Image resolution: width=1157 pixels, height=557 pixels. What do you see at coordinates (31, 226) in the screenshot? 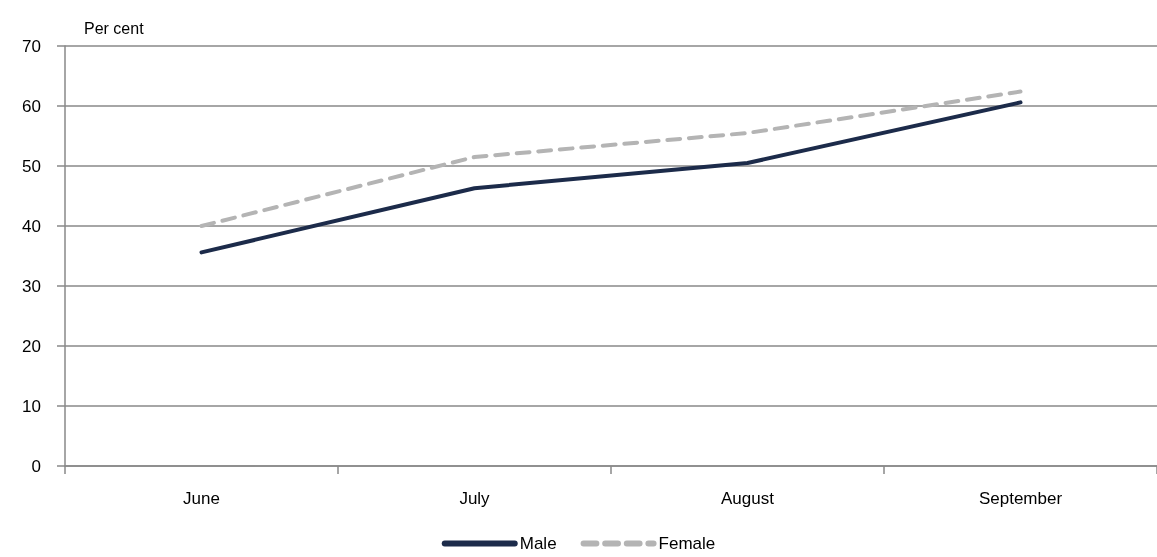
I see `y-tick-label: 40` at bounding box center [31, 226].